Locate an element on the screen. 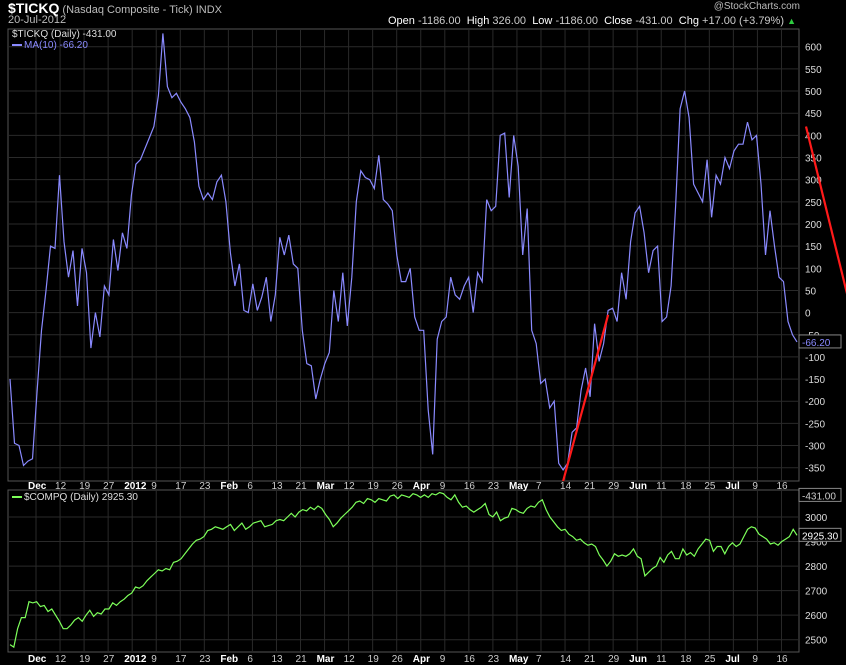  tick-close-overlay-box is located at coordinates (820, 494).